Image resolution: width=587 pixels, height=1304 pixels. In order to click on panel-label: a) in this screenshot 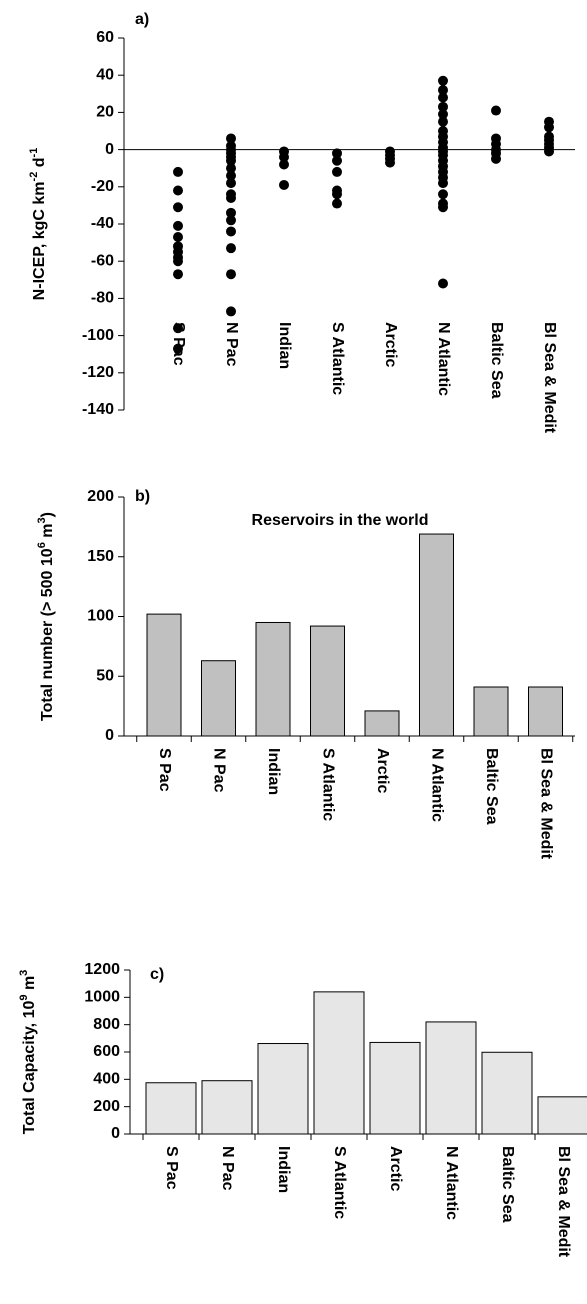, I will do `click(142, 19)`.